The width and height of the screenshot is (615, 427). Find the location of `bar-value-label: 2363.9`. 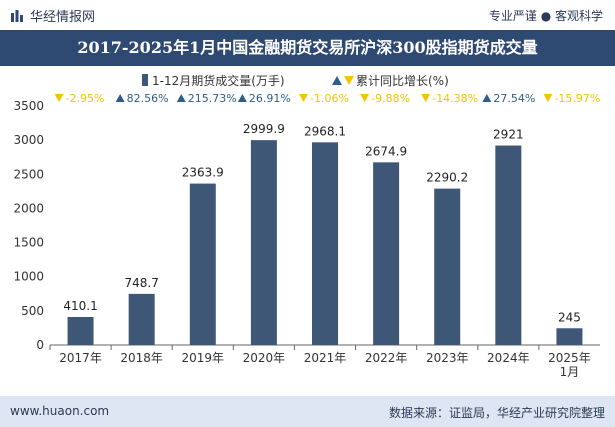

bar-value-label: 2363.9 is located at coordinates (203, 173).